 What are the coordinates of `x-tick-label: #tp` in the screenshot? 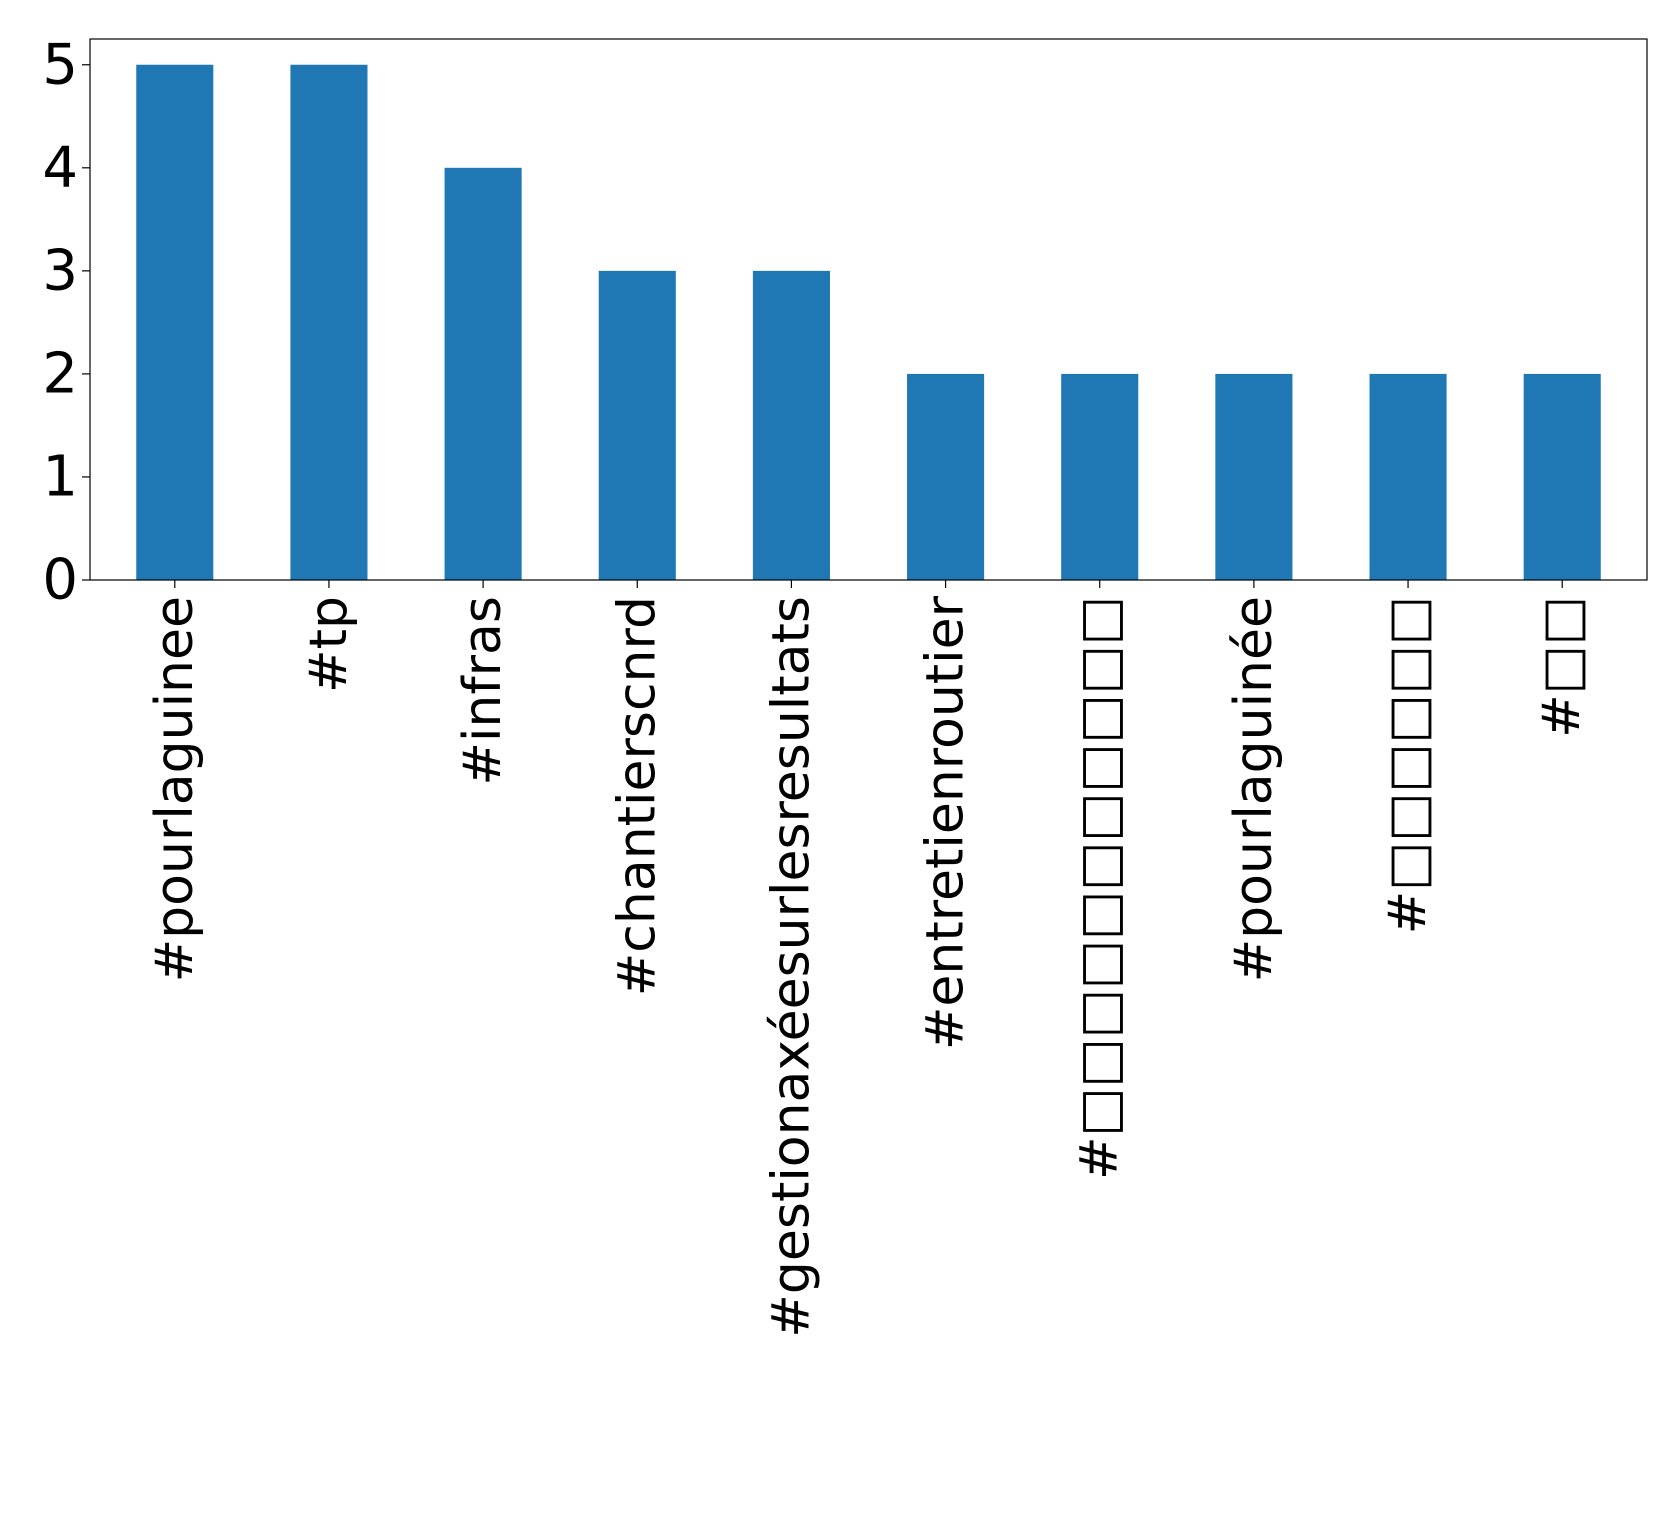 It's located at (329, 644).